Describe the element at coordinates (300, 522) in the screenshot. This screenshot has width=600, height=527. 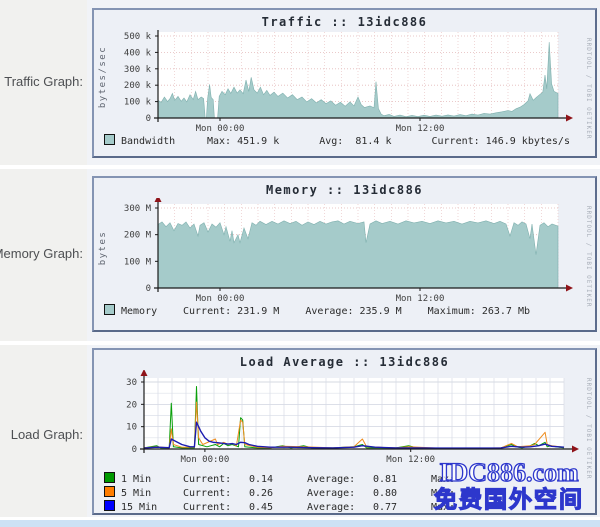
I see `bottom-accent-bar` at that location.